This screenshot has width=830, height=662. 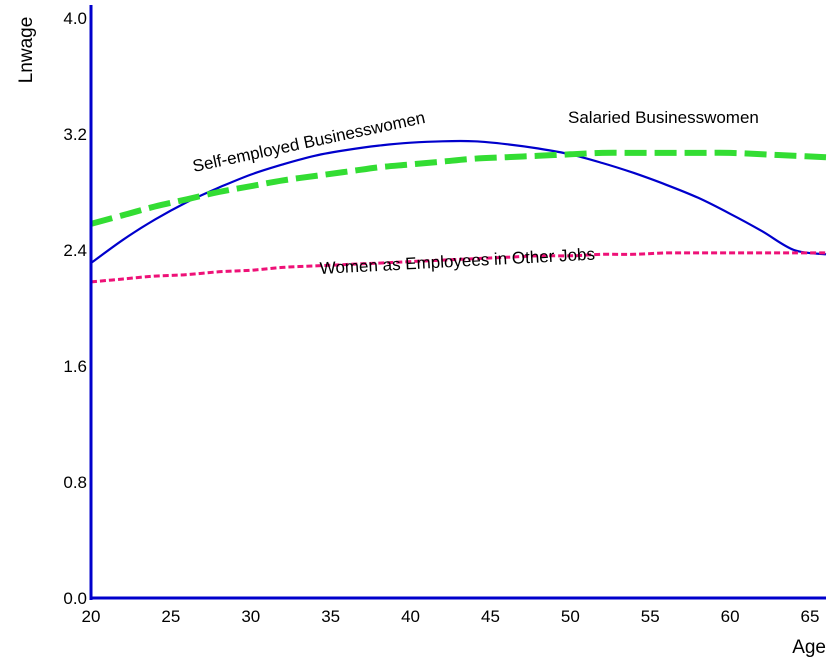 What do you see at coordinates (650, 616) in the screenshot?
I see `x-tick-label: 55` at bounding box center [650, 616].